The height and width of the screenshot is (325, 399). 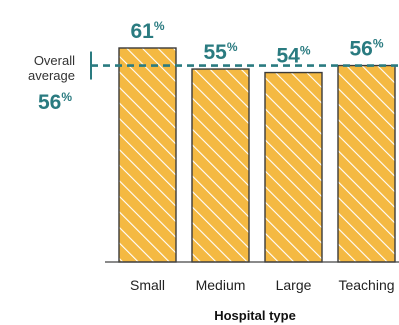 What do you see at coordinates (378, 44) in the screenshot?
I see `value-suffix-teaching: %` at bounding box center [378, 44].